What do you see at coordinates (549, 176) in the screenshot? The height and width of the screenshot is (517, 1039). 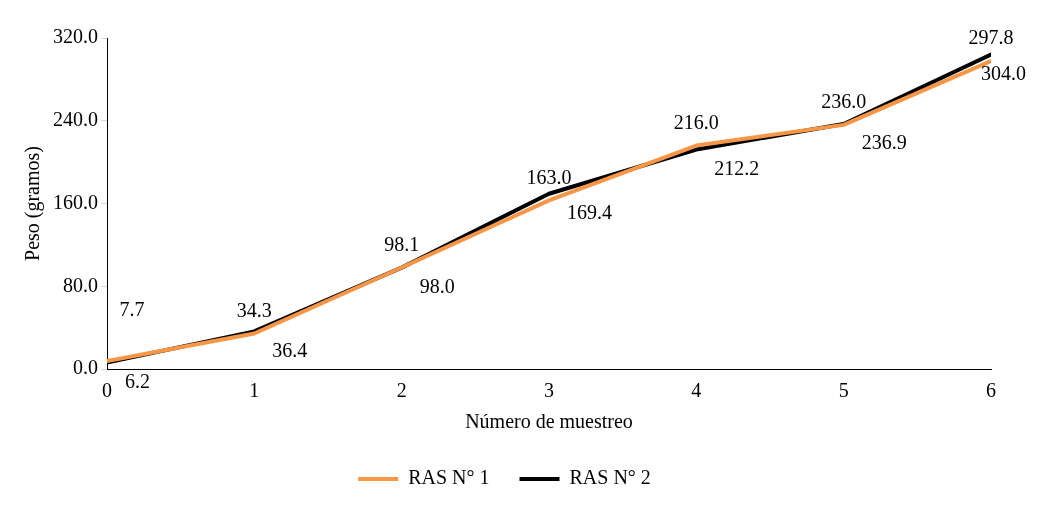 I see `data-label: 163.0` at bounding box center [549, 176].